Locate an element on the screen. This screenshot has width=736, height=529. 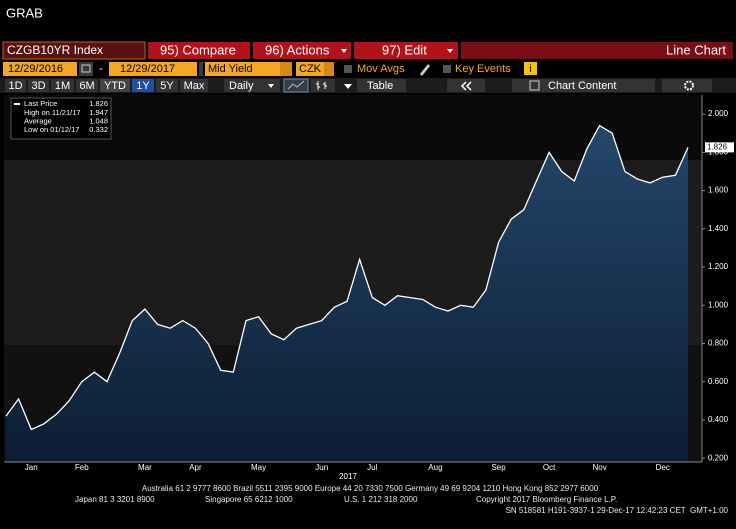
x-tick-label: Jul is located at coordinates (372, 467).